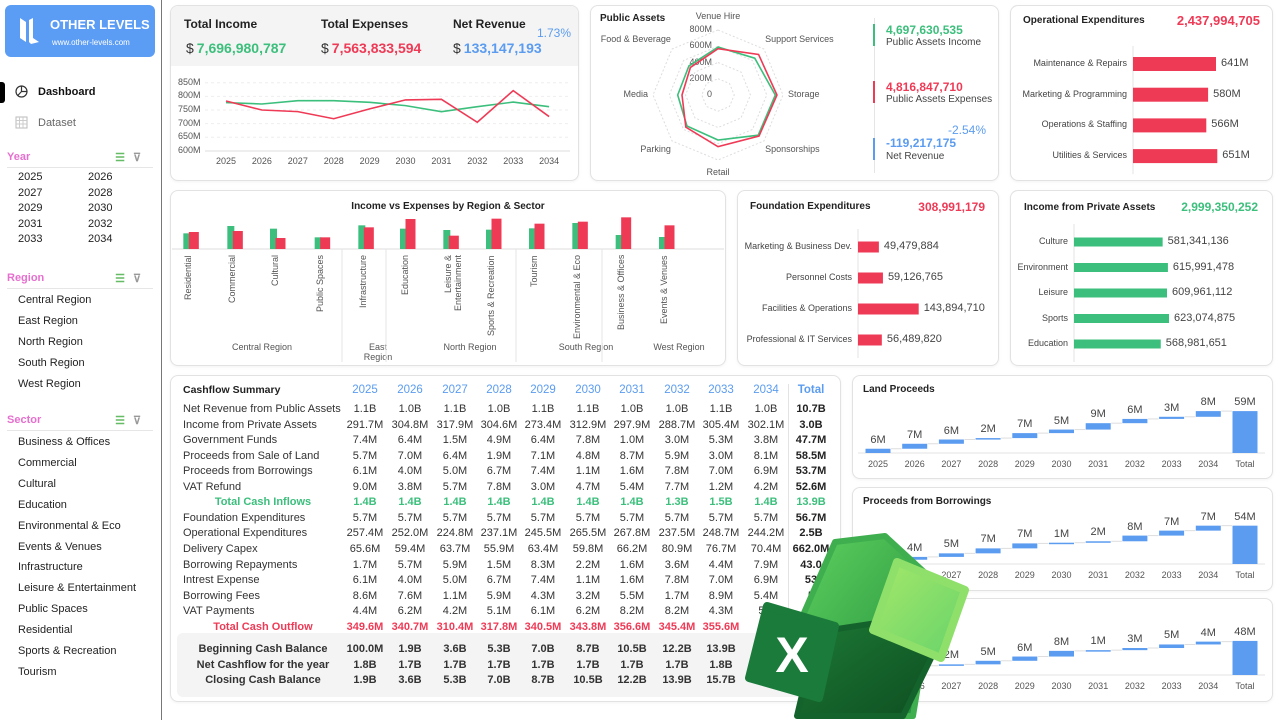 Image resolution: width=1280 pixels, height=720 pixels. I want to click on filter-year-2029: 2029, so click(30, 208).